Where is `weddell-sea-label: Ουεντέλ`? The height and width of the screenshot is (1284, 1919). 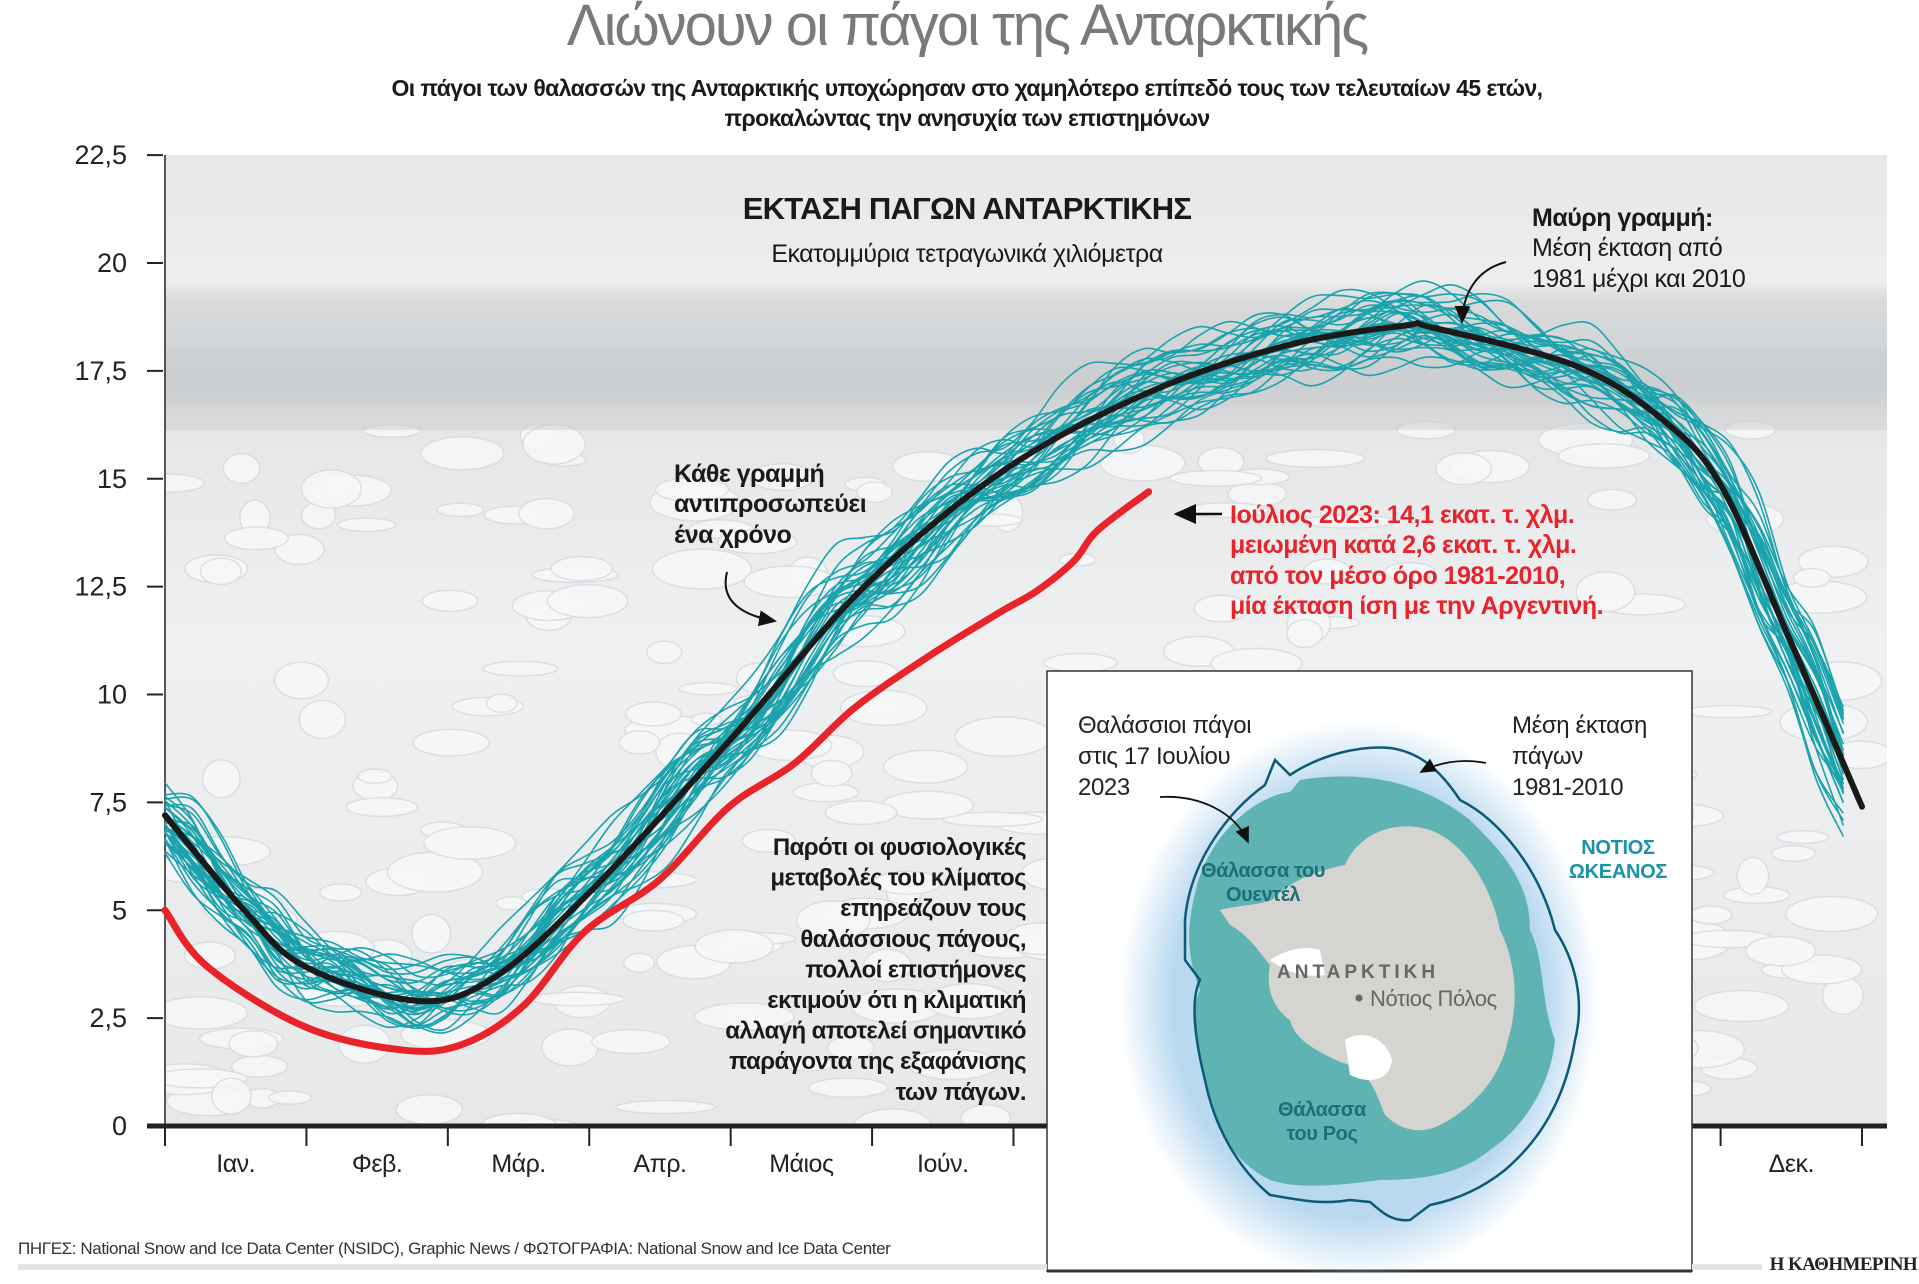
weddell-sea-label: Ουεντέλ is located at coordinates (1263, 895).